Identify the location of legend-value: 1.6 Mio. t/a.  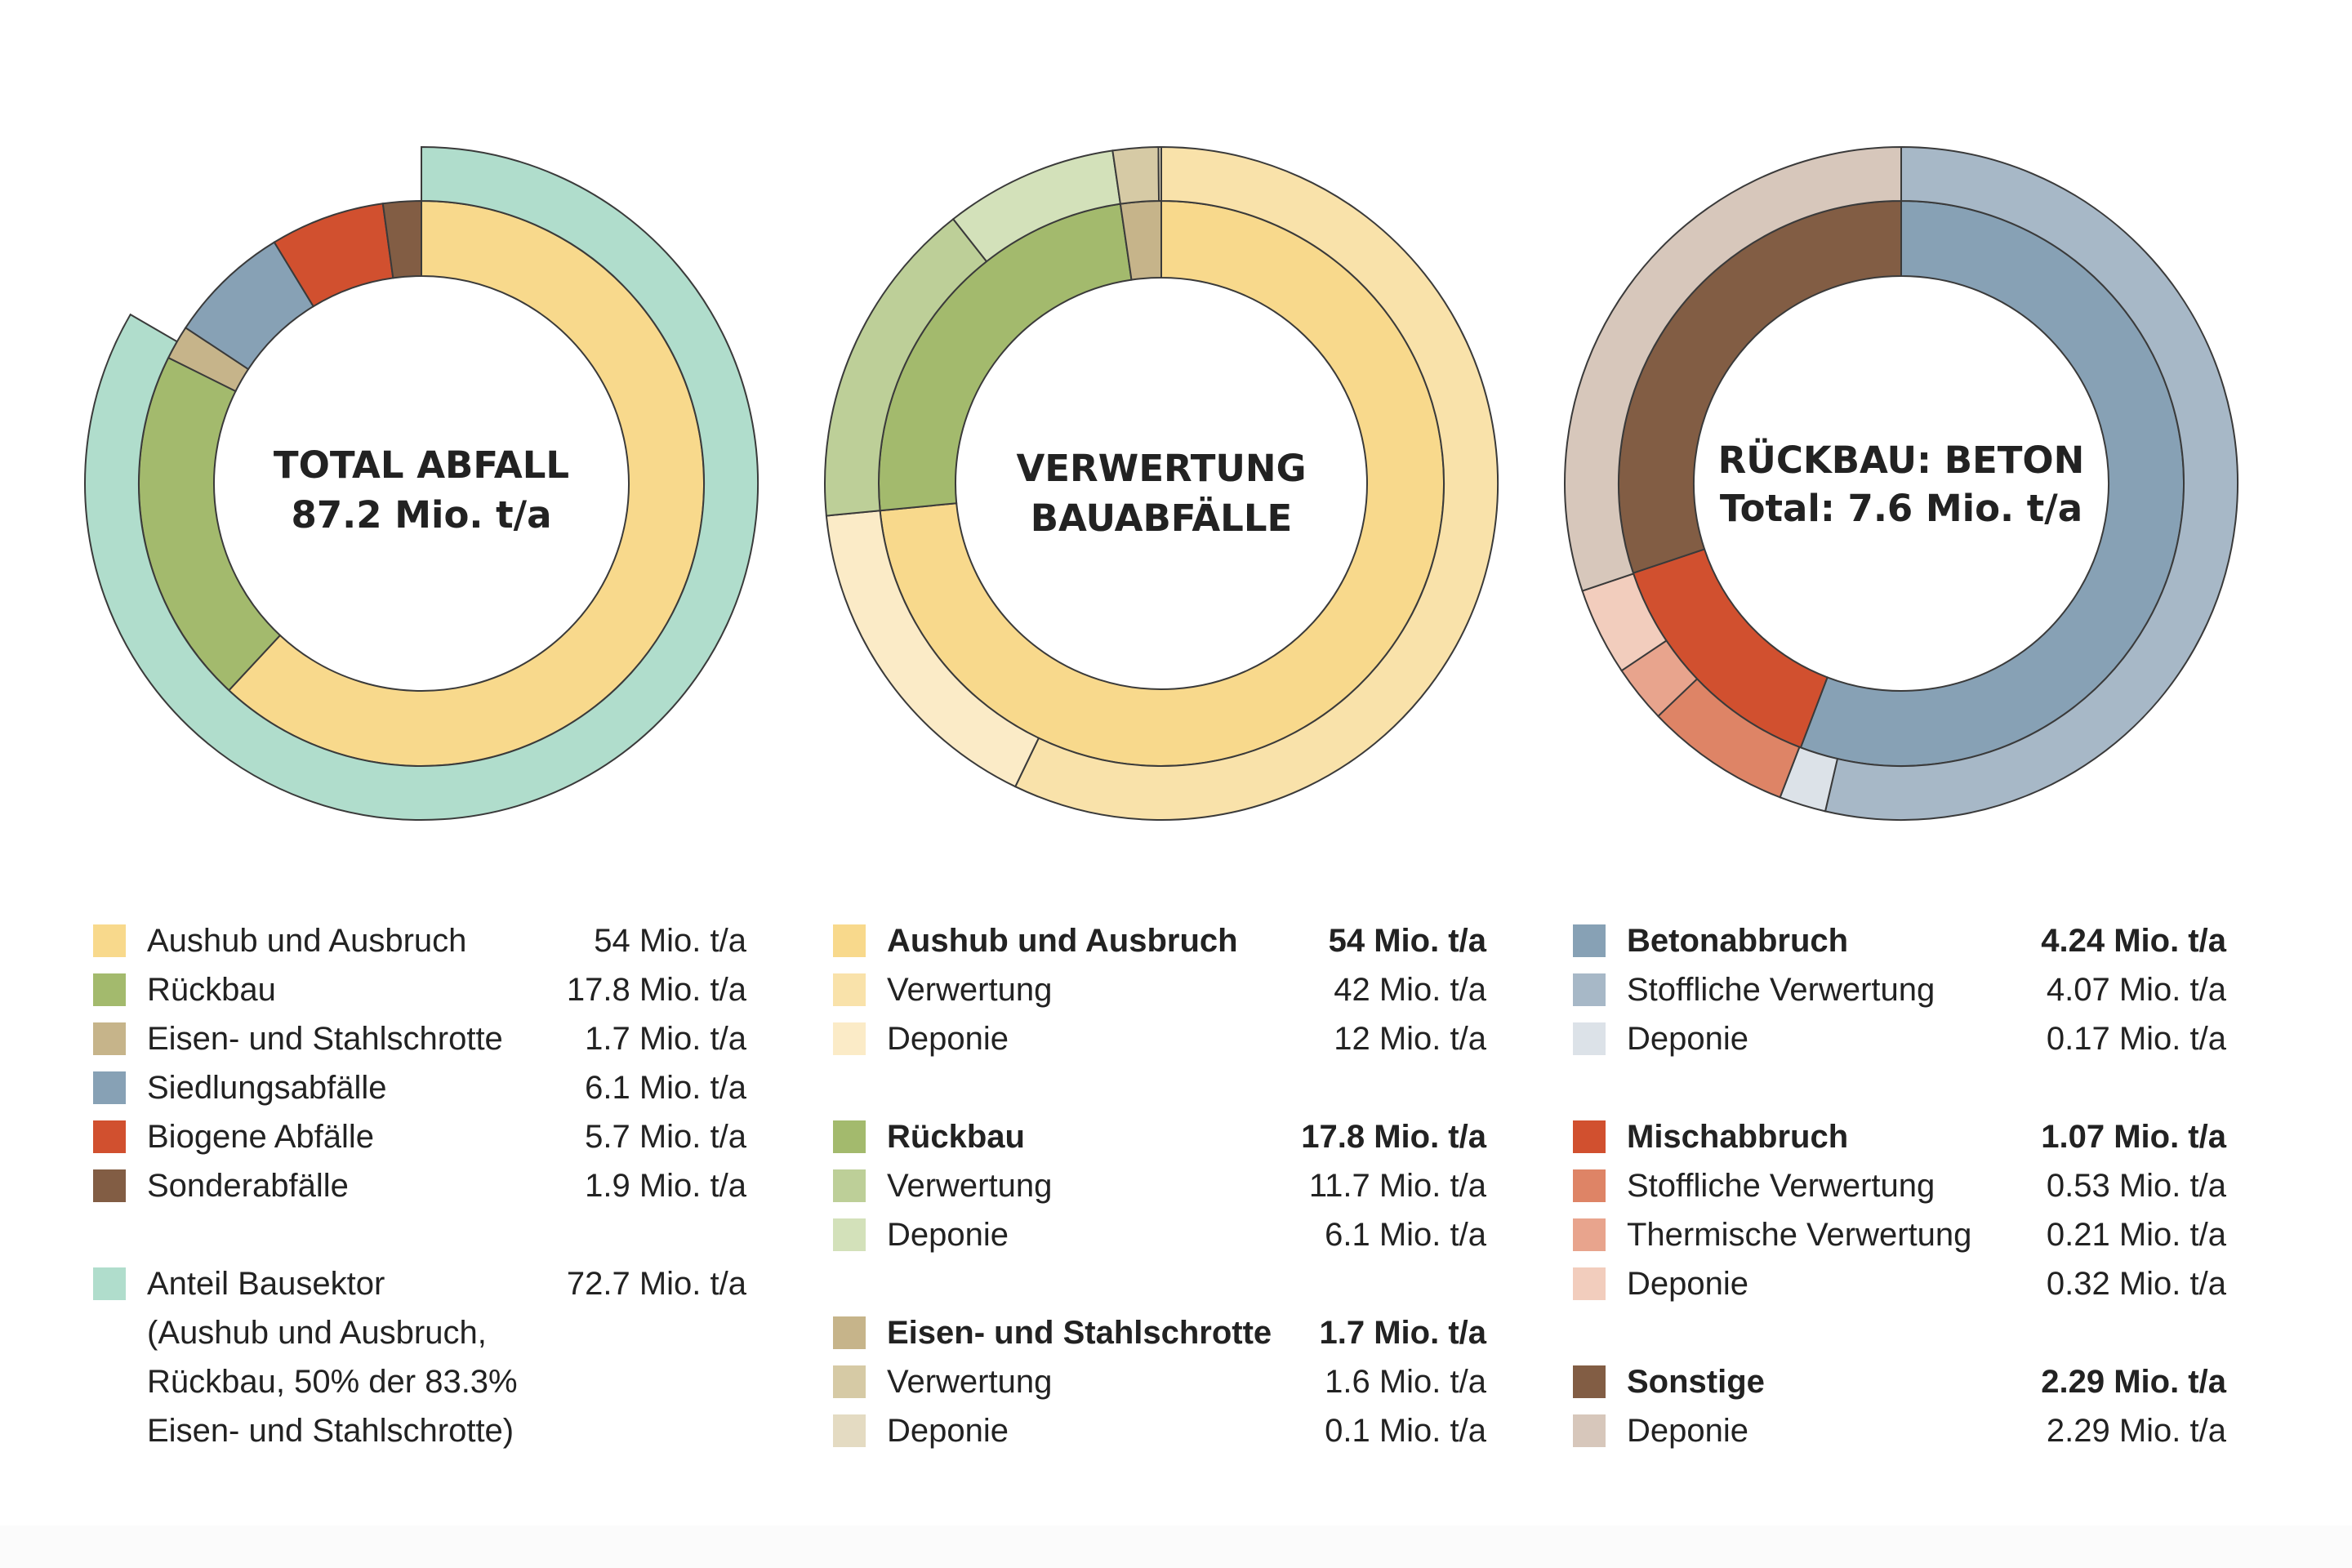
(1405, 1382).